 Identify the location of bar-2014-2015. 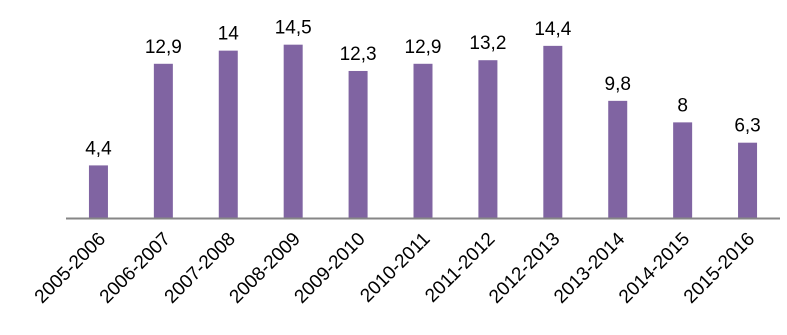
(683, 170).